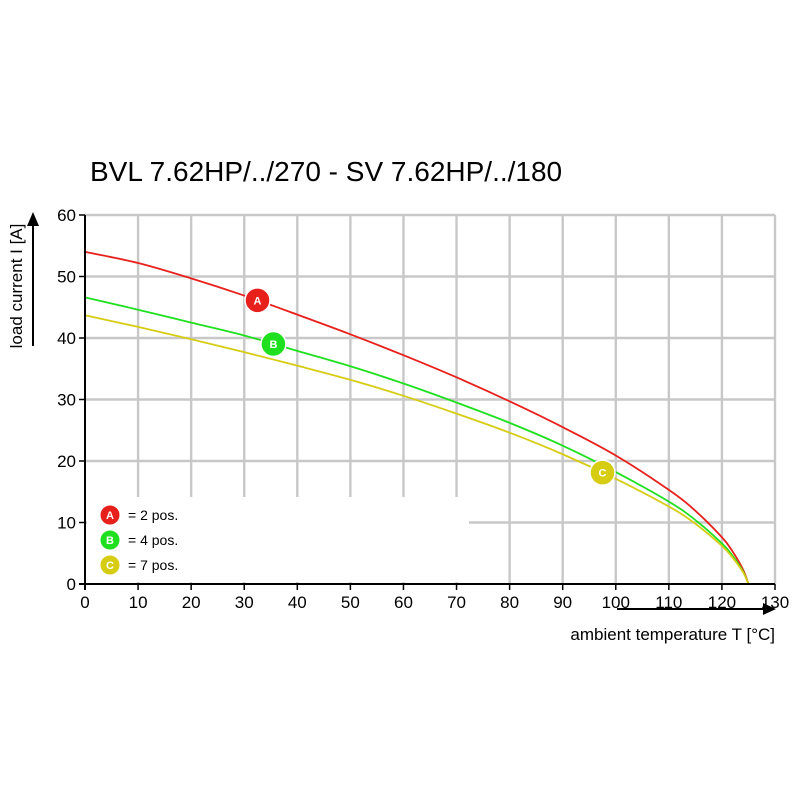 This screenshot has height=800, width=800. What do you see at coordinates (668, 602) in the screenshot?
I see `x-tick-label-110: 110` at bounding box center [668, 602].